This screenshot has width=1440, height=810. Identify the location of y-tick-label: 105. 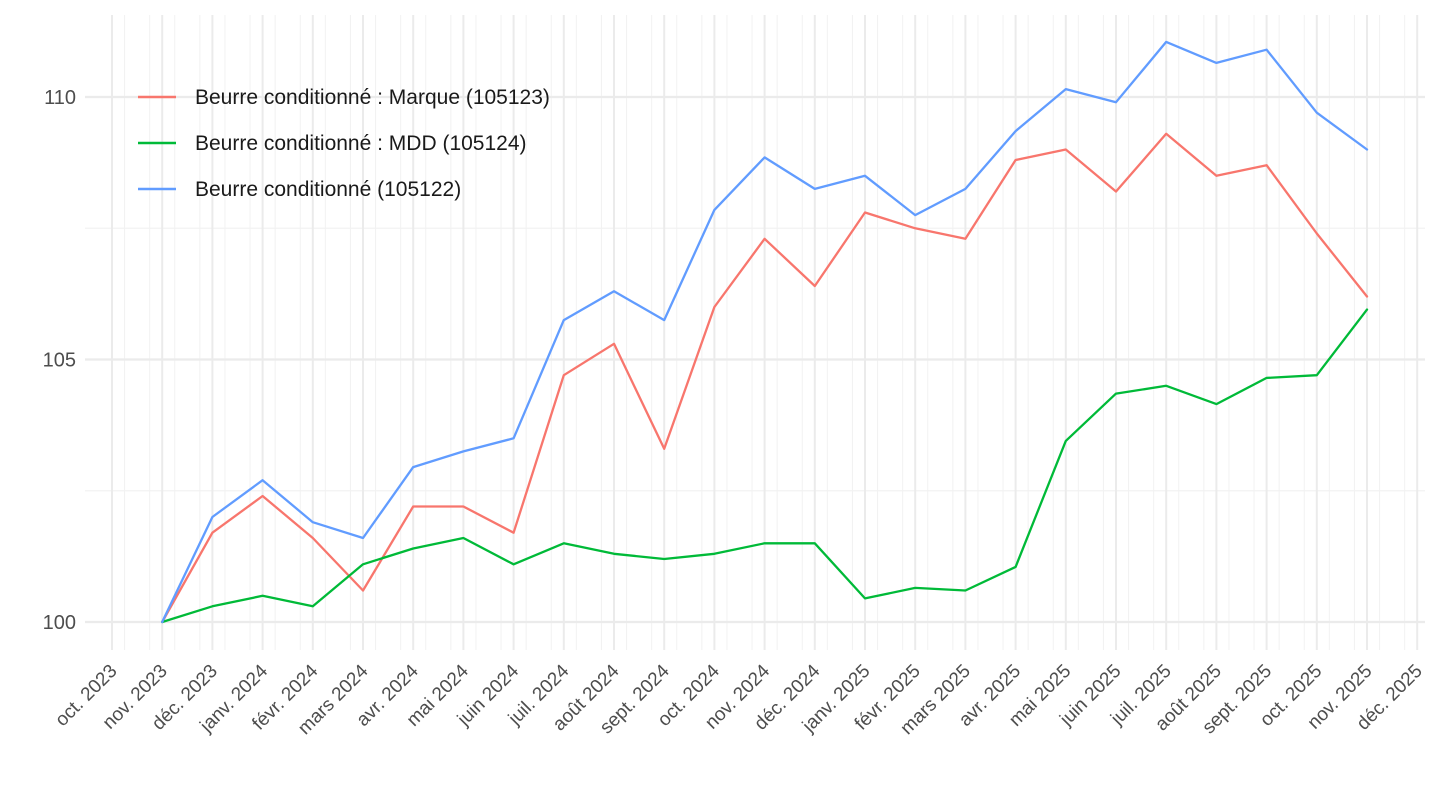
(59, 361).